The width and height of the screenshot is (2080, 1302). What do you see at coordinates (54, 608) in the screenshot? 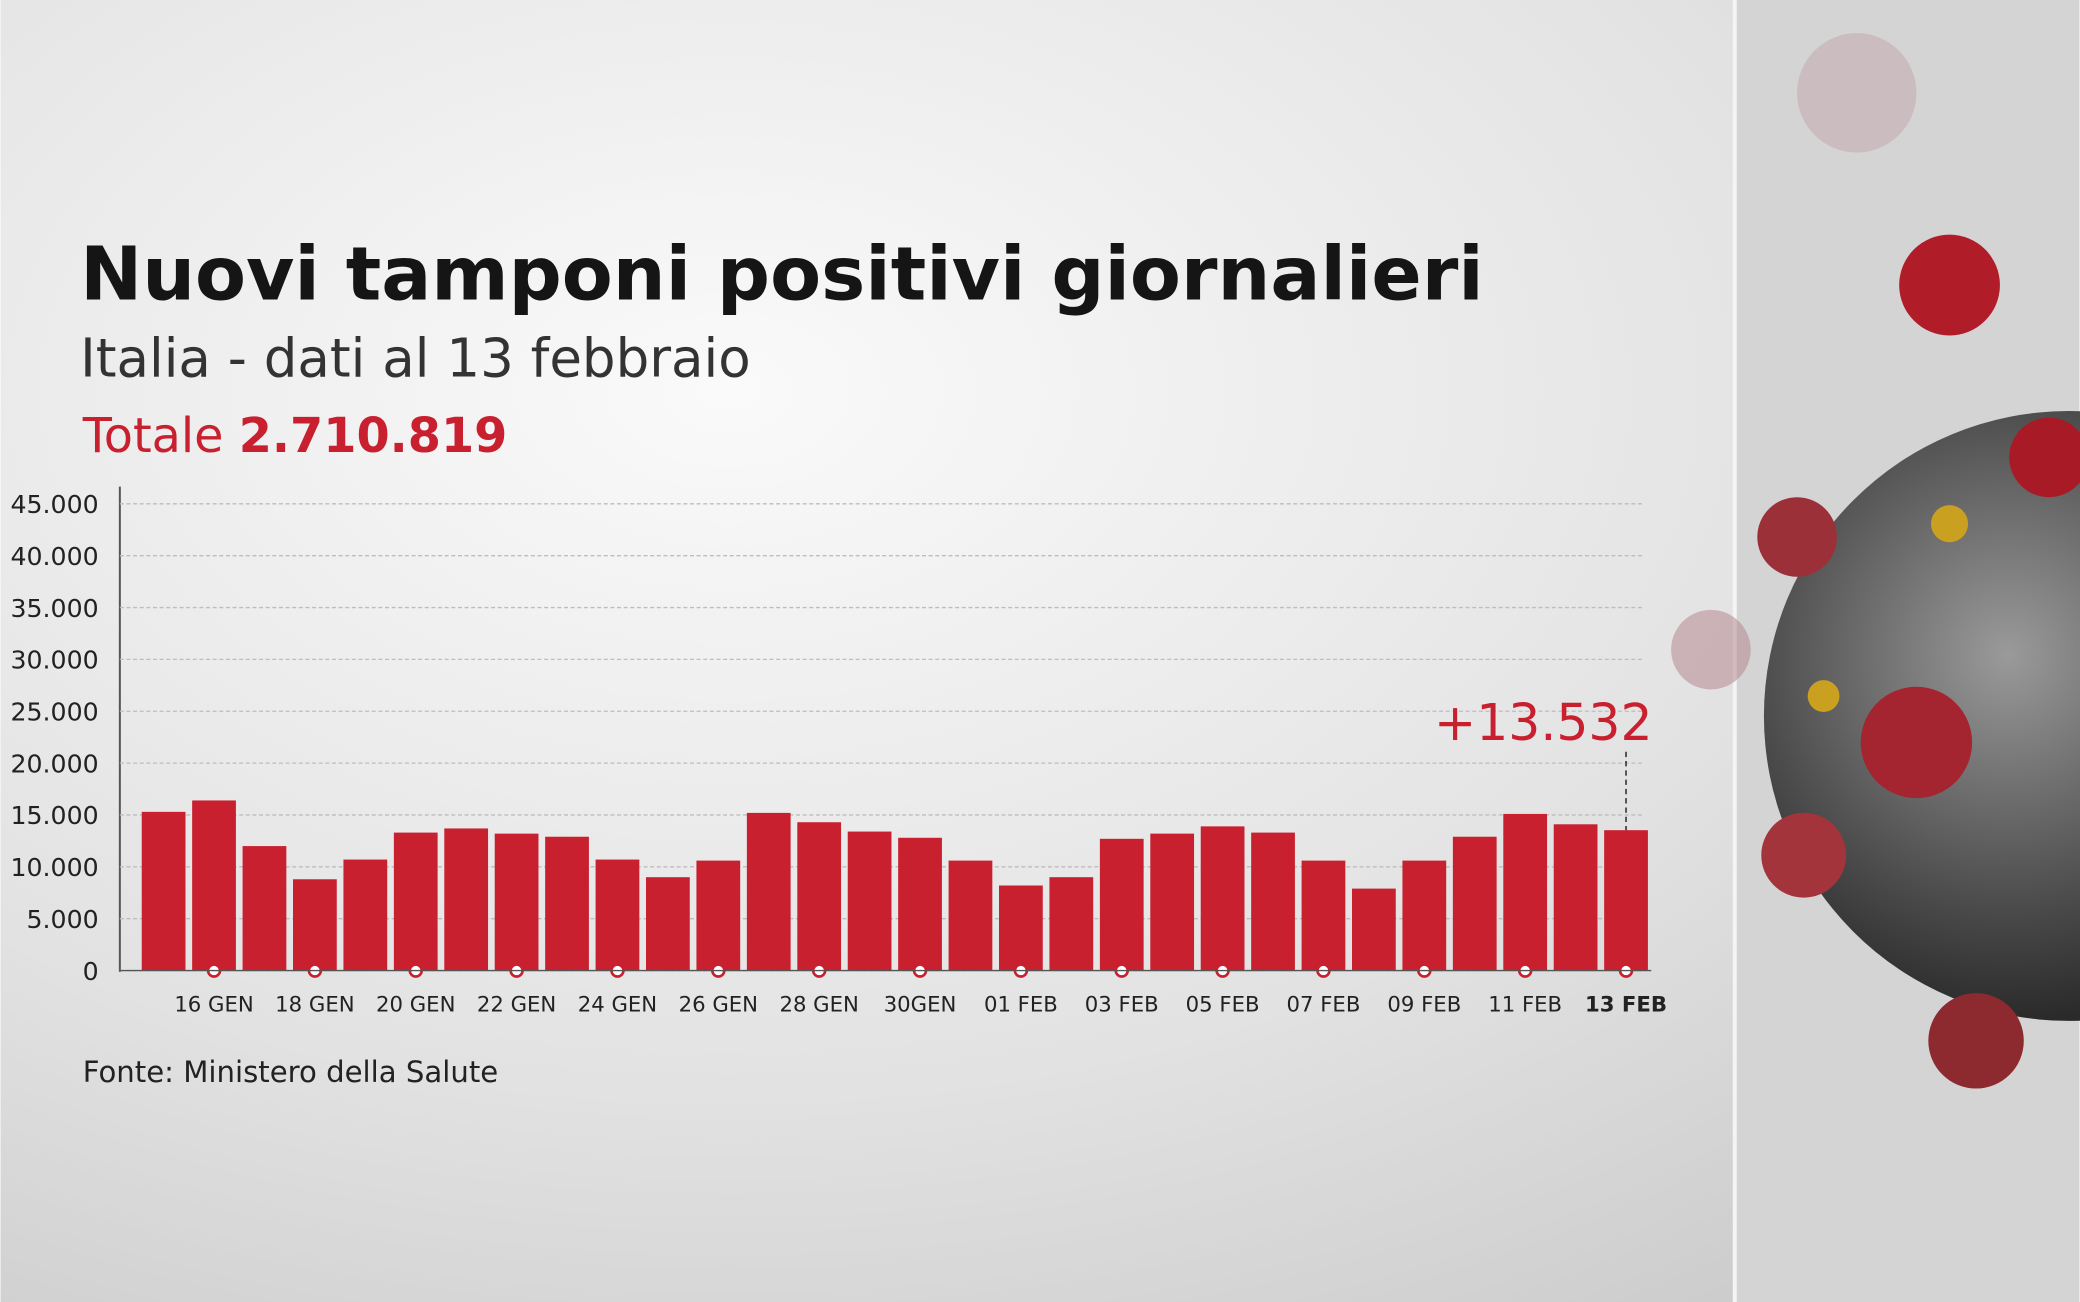
I see `y-tick-label: 35.000` at bounding box center [54, 608].